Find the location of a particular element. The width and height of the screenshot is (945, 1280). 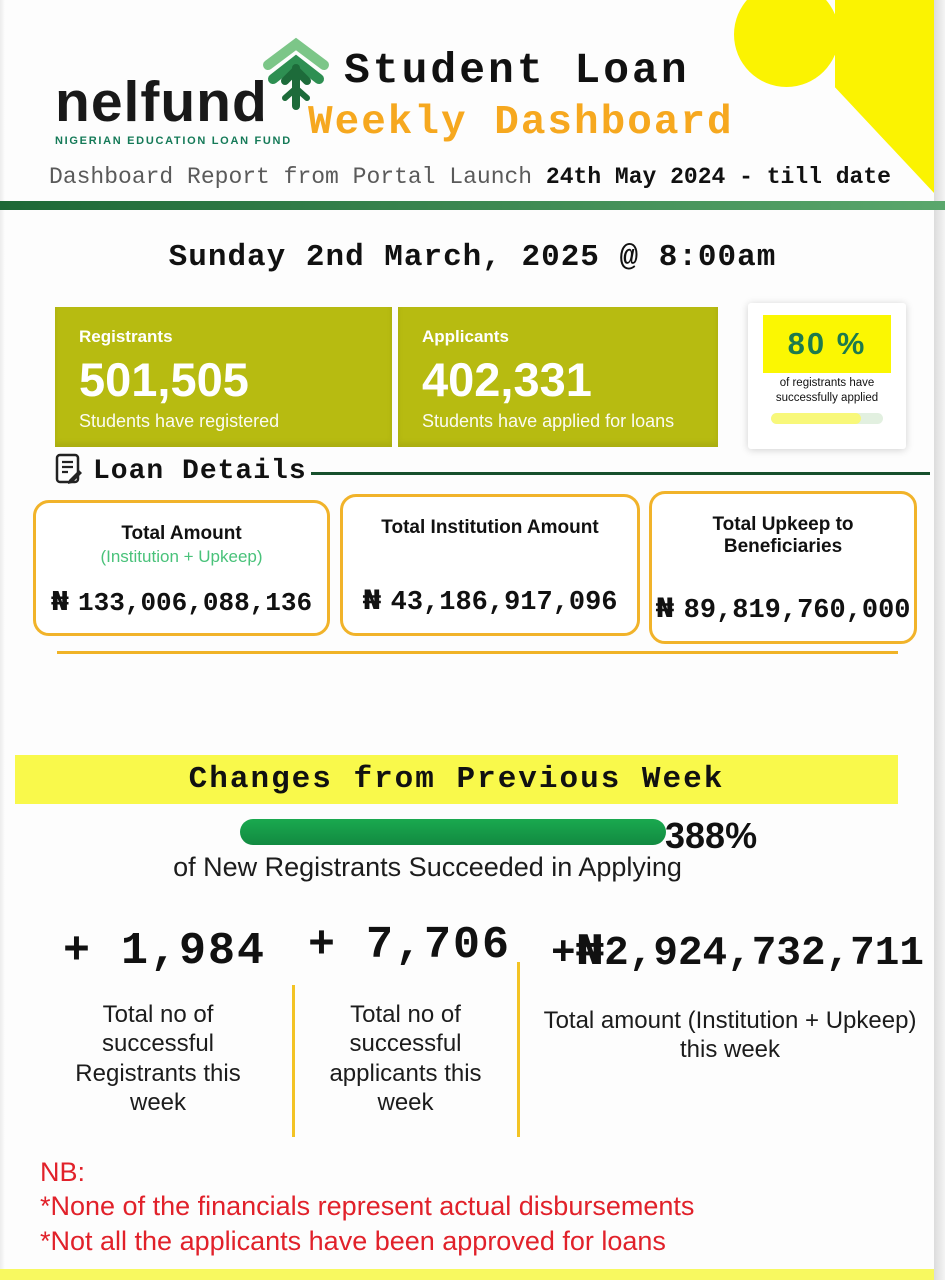

plus-prefix: + is located at coordinates (563, 954).